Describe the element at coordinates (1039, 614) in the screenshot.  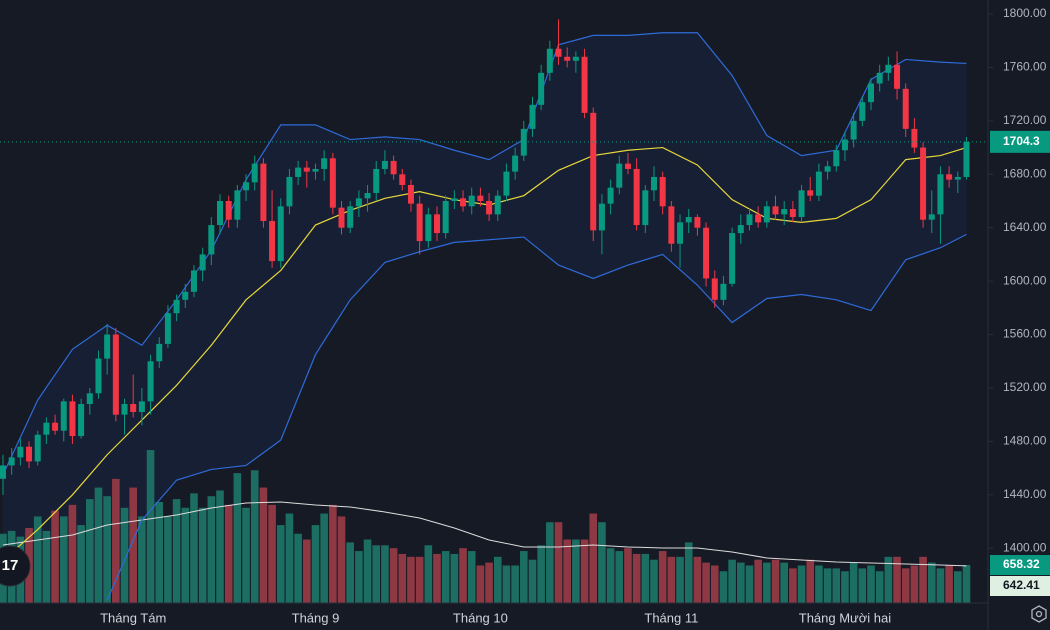
I see `settings-icon` at that location.